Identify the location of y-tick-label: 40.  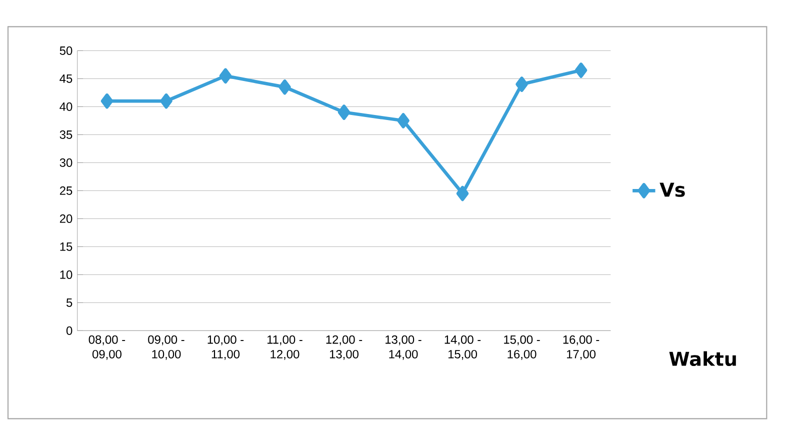
(66, 107).